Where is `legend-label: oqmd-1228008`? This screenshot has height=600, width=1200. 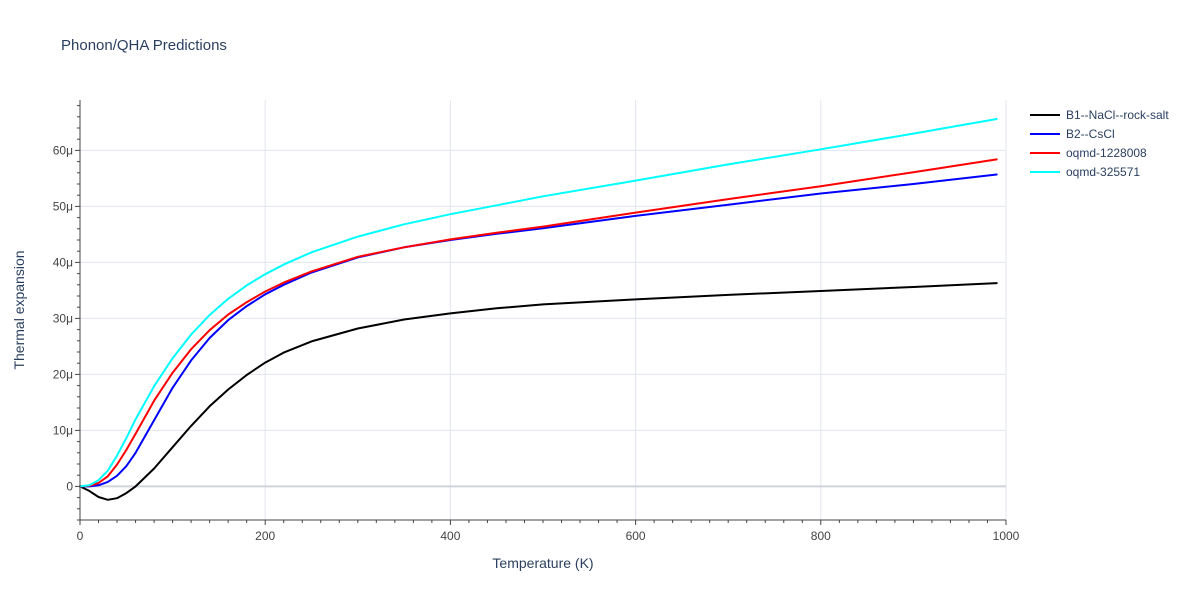 legend-label: oqmd-1228008 is located at coordinates (1106, 153).